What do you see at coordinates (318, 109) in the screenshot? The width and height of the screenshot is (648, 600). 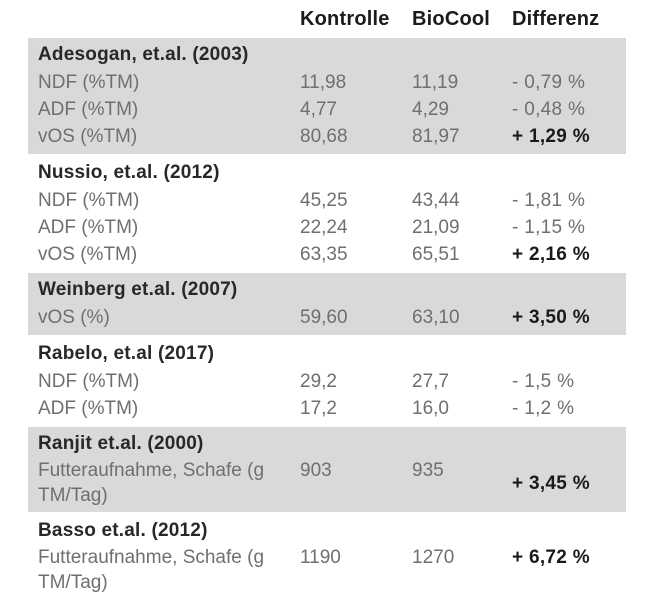 I see `kontrolle-value: 4,77` at bounding box center [318, 109].